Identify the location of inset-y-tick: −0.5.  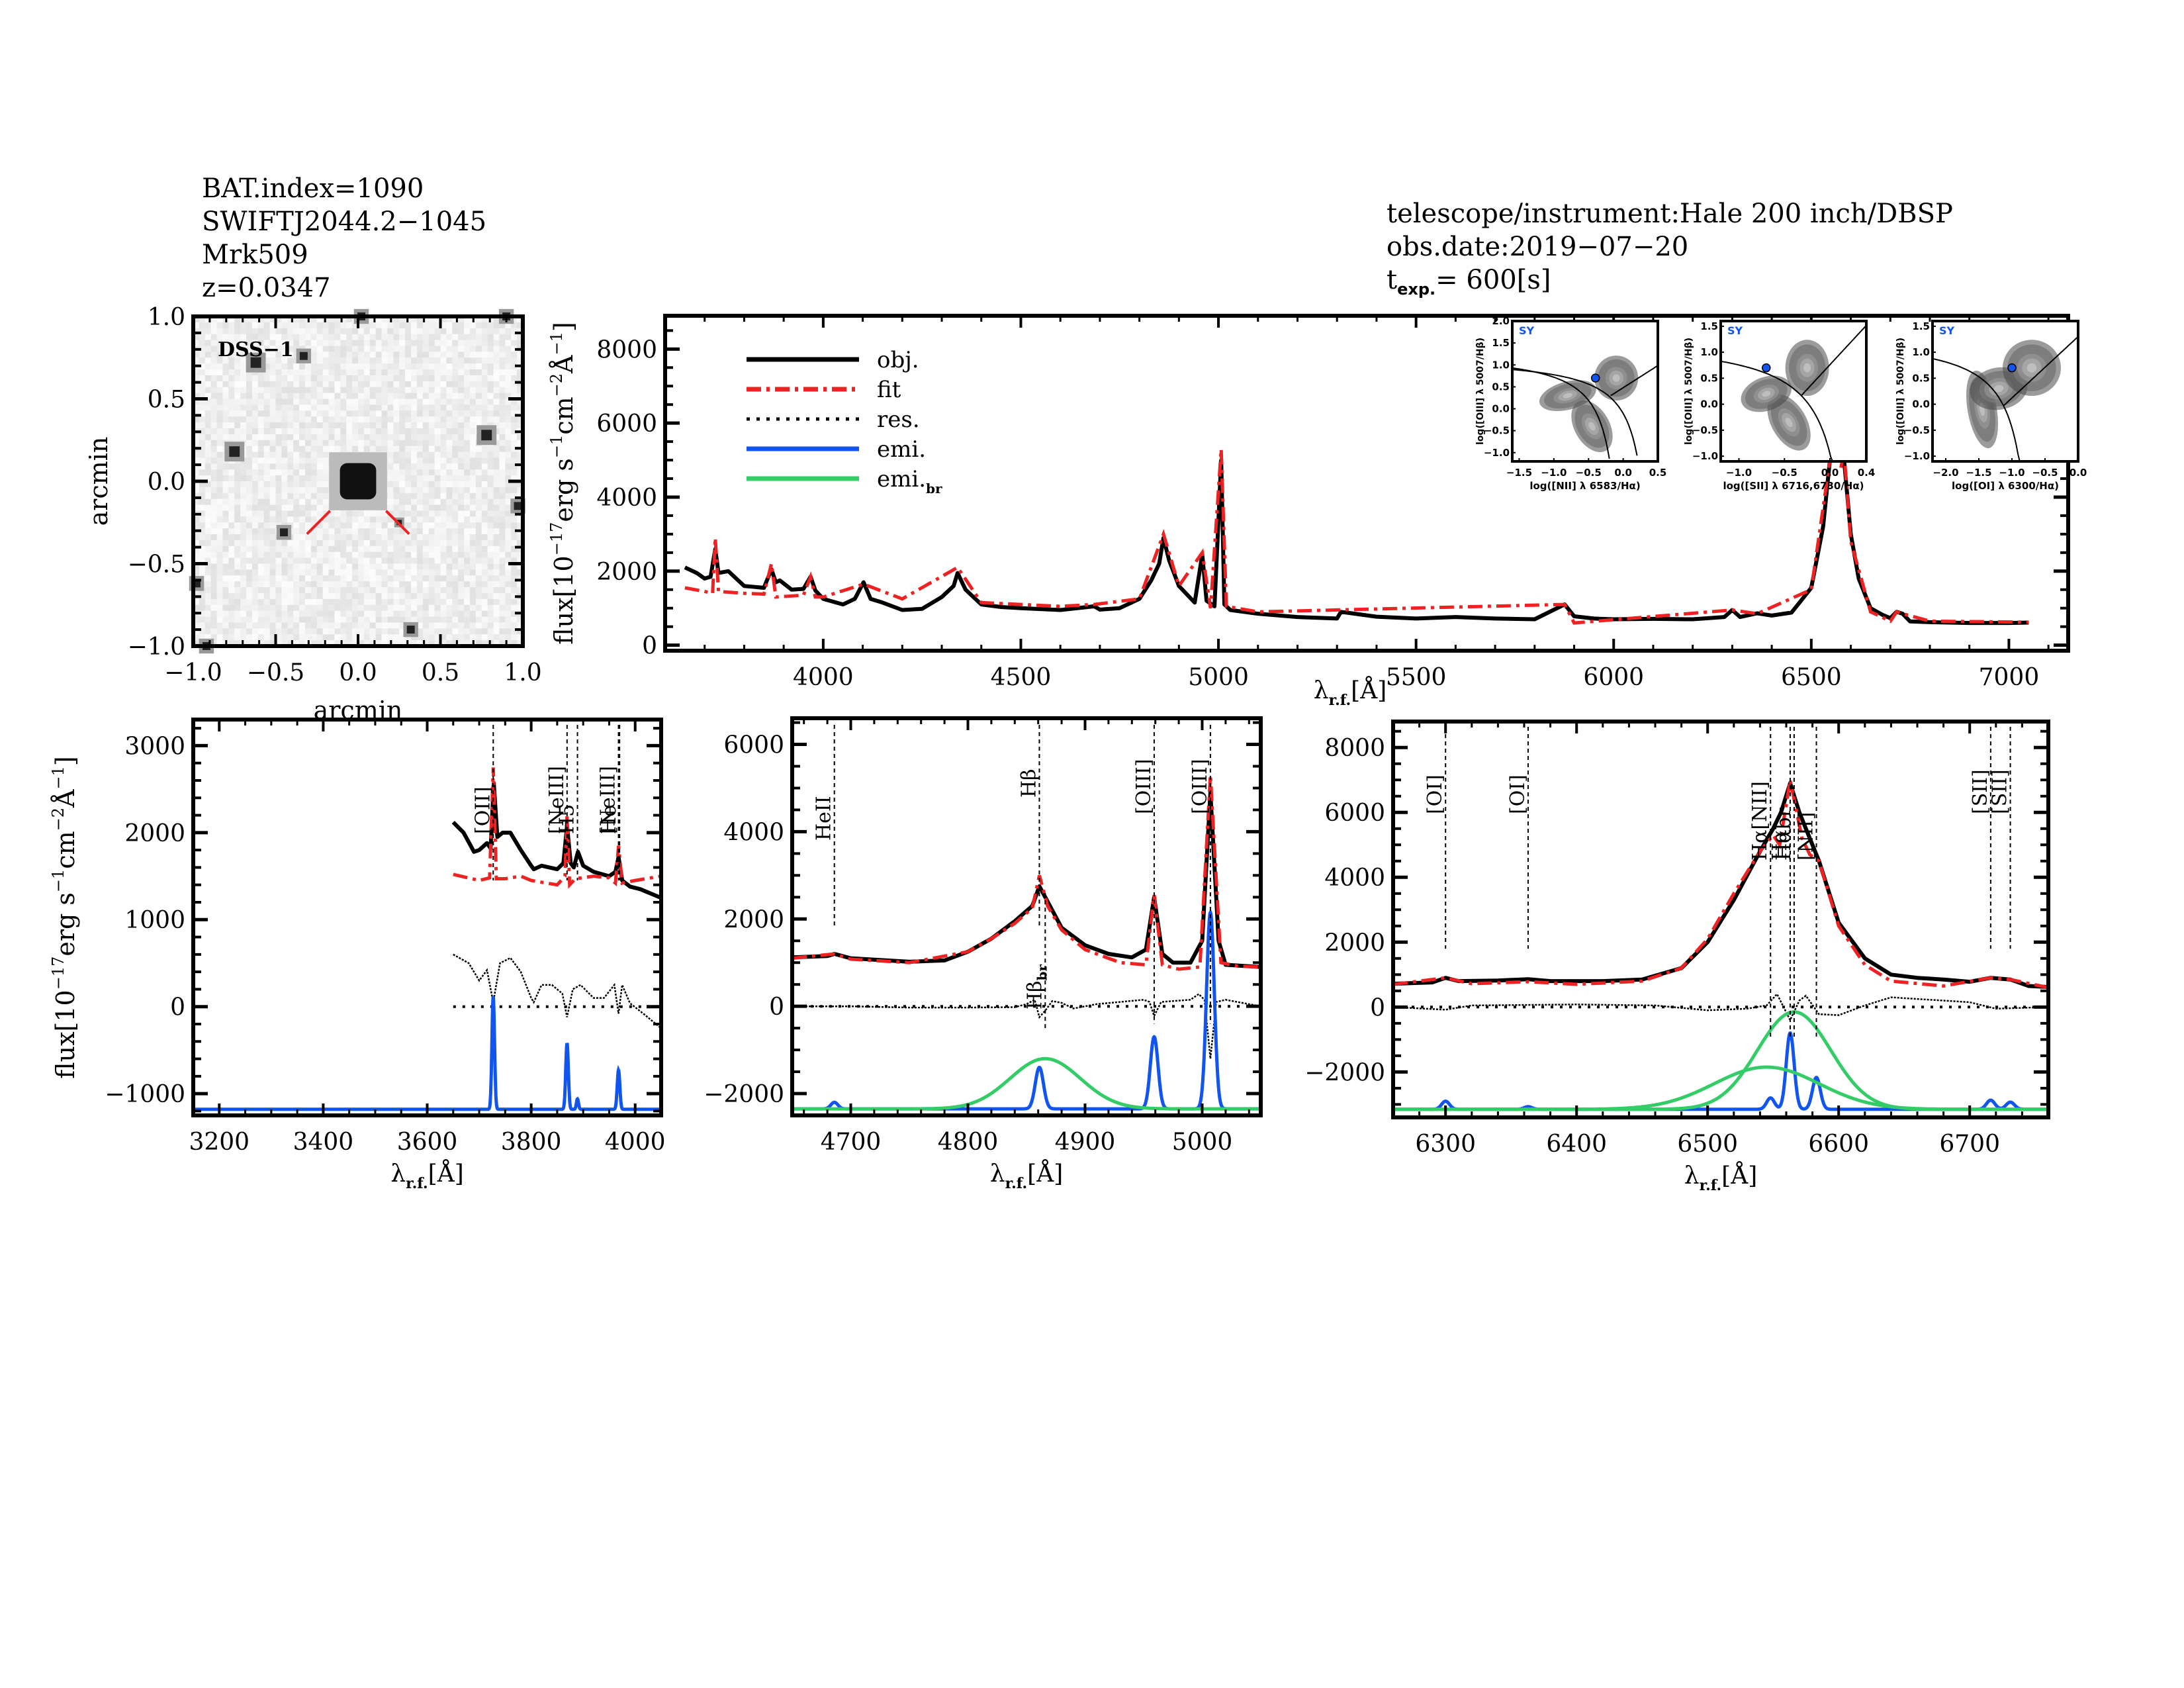
(1917, 430).